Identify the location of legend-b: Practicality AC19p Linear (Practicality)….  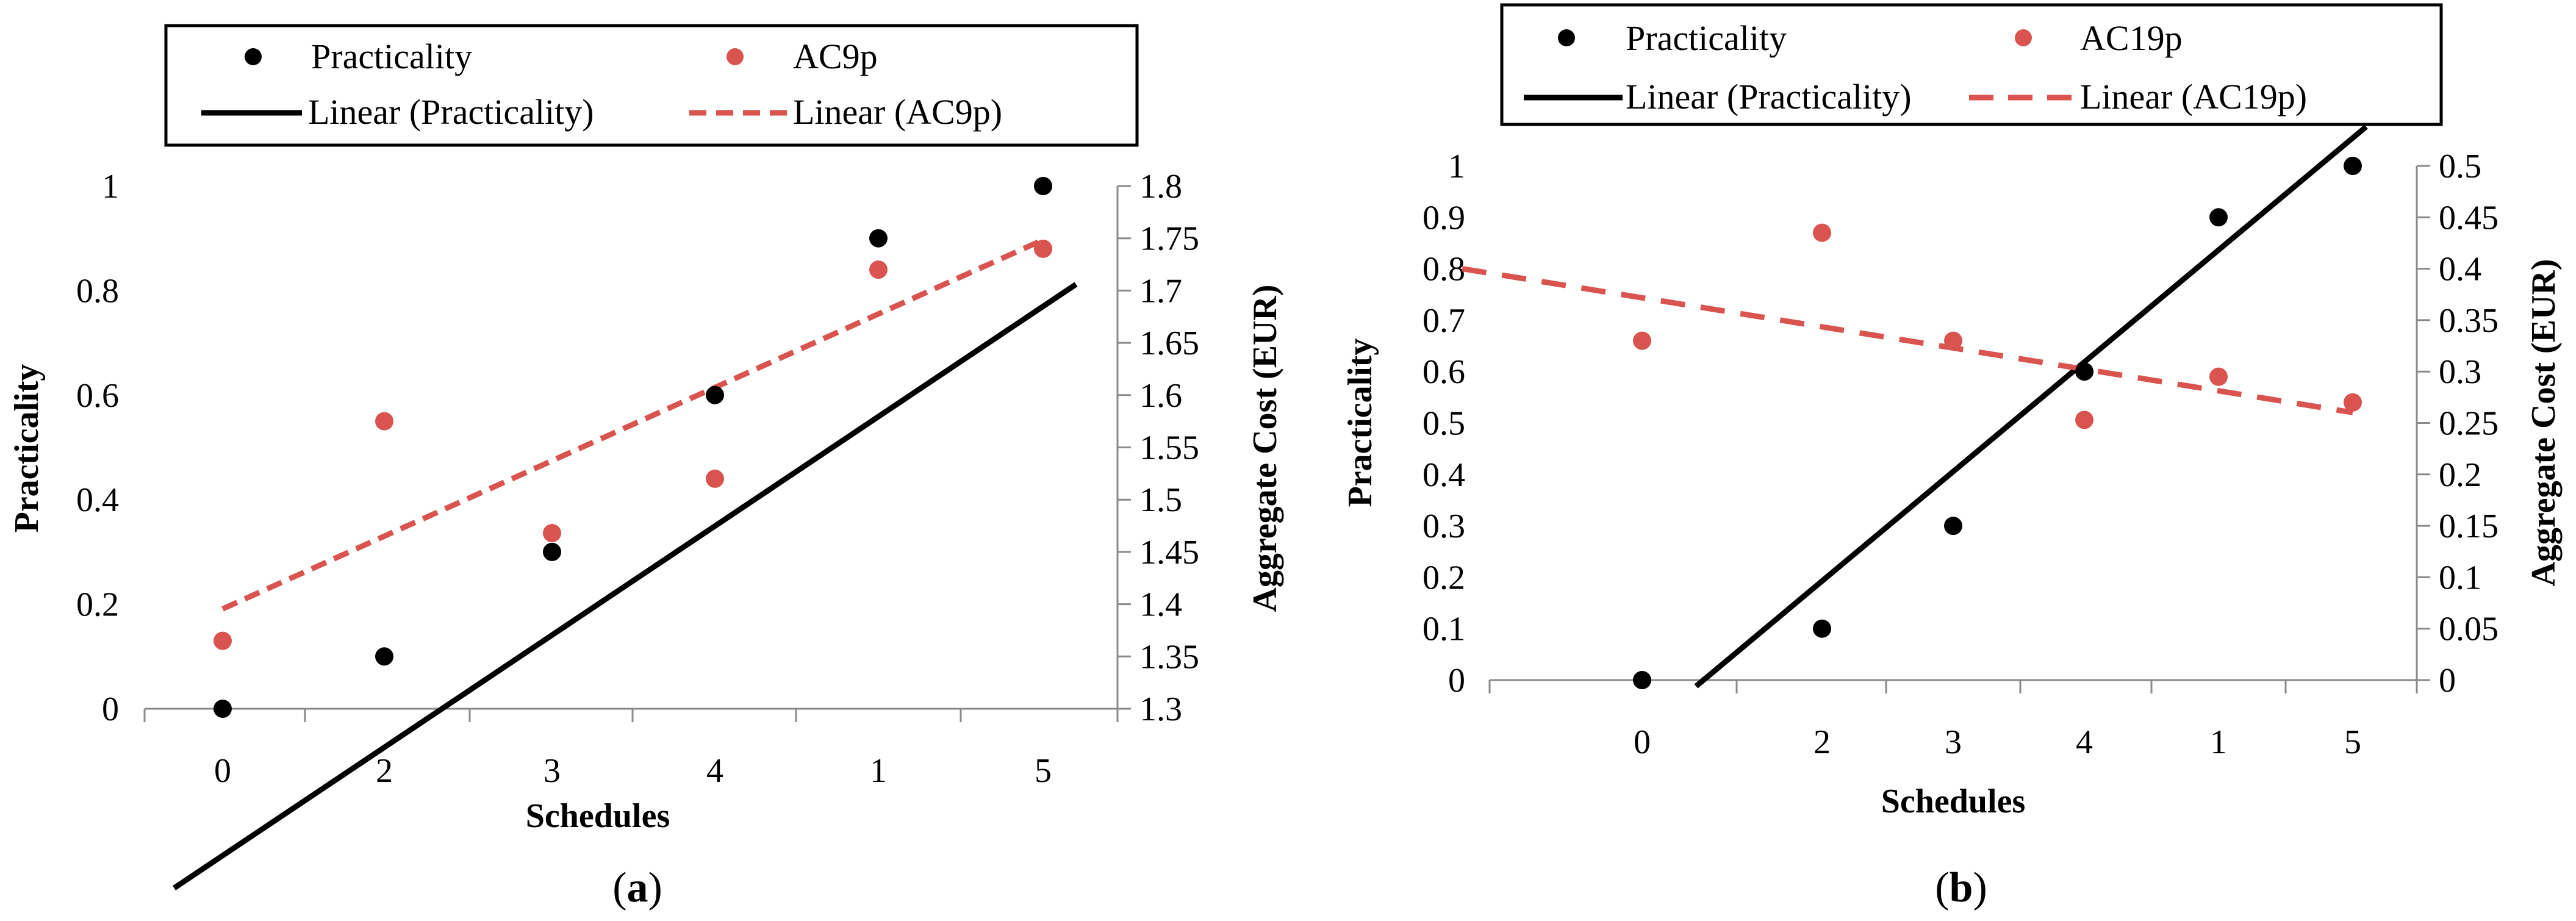
(1972, 64).